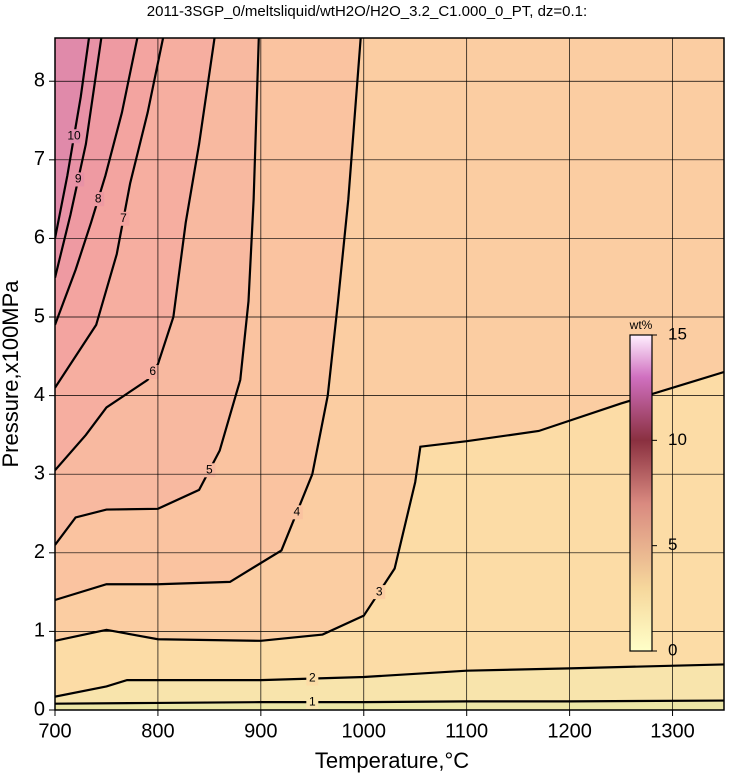  Describe the element at coordinates (39, 81) in the screenshot. I see `y-tick-label: 8` at that location.